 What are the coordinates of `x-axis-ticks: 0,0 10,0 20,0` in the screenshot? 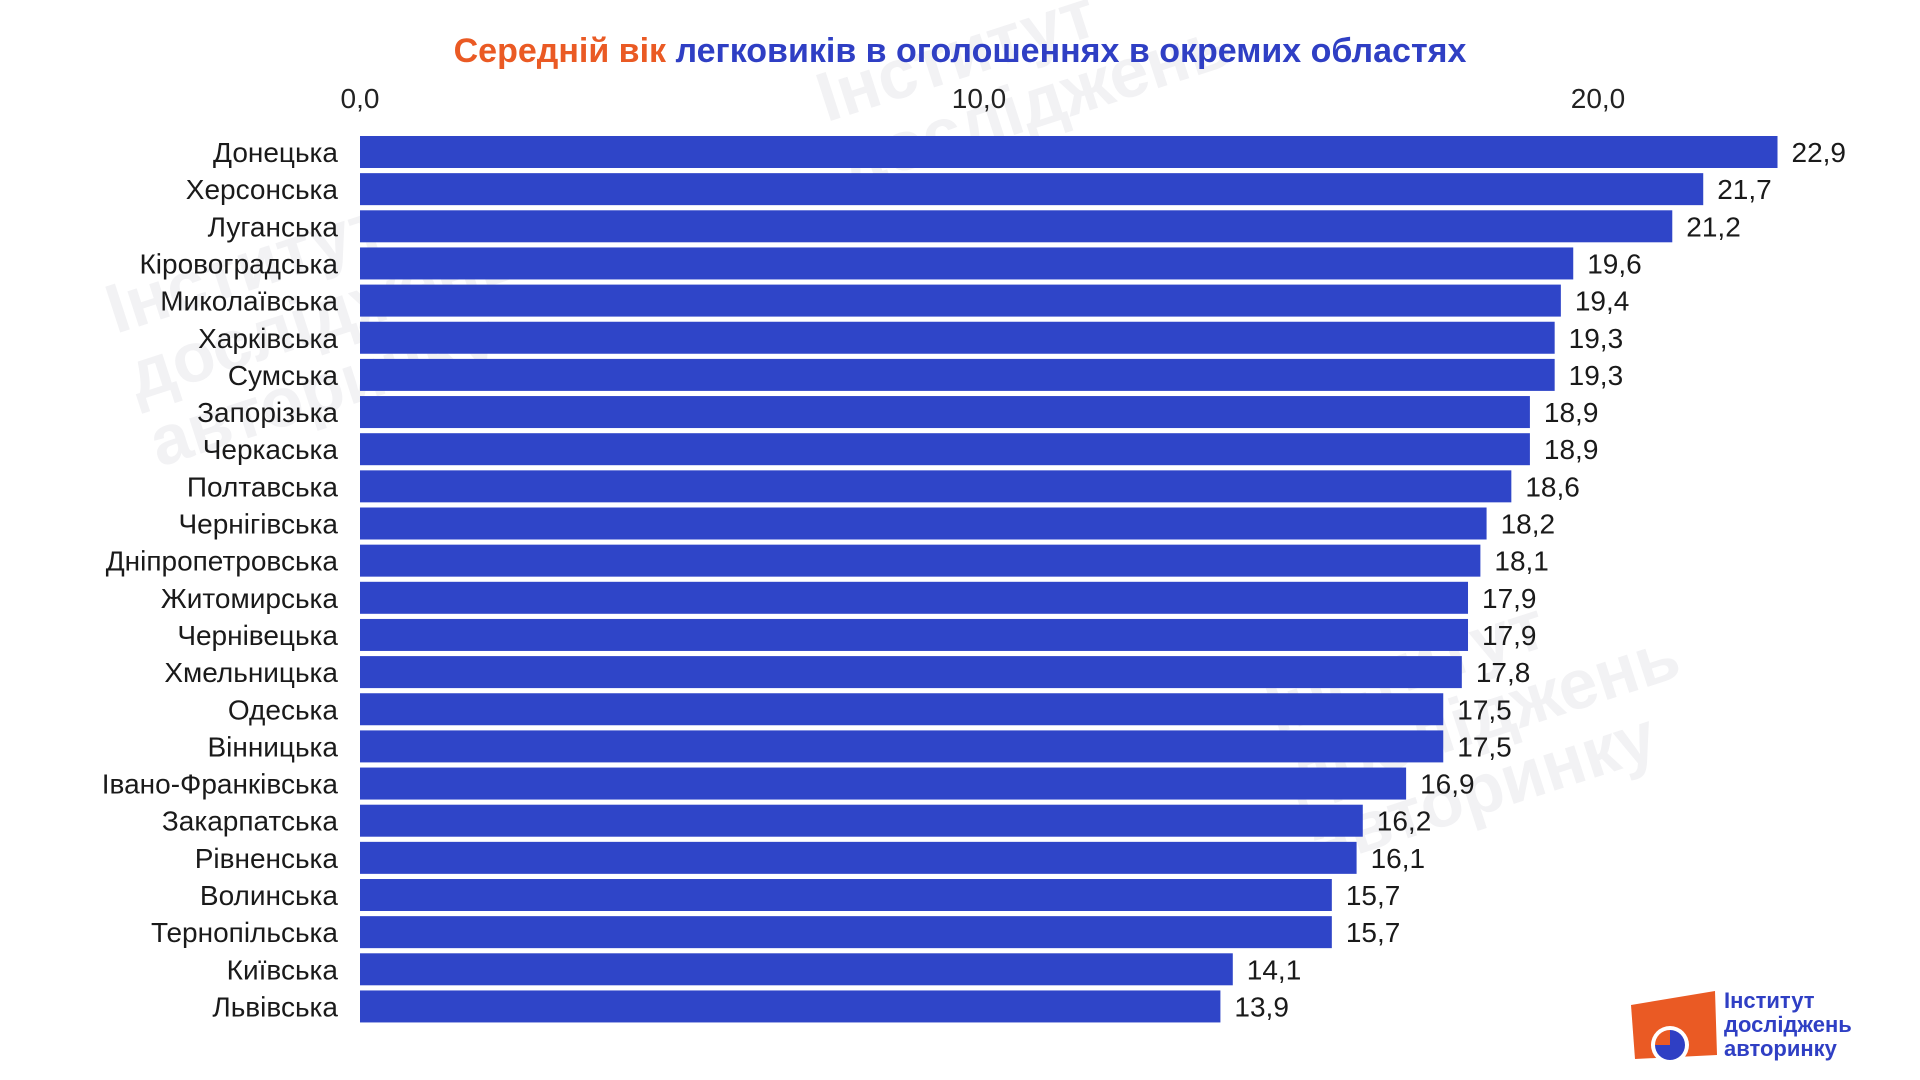 It's located at (983, 98).